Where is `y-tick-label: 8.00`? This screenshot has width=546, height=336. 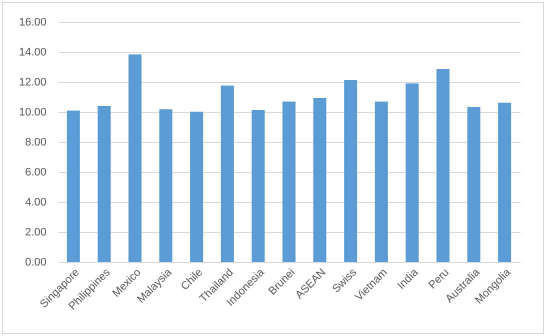 y-tick-label: 8.00 is located at coordinates (35, 142).